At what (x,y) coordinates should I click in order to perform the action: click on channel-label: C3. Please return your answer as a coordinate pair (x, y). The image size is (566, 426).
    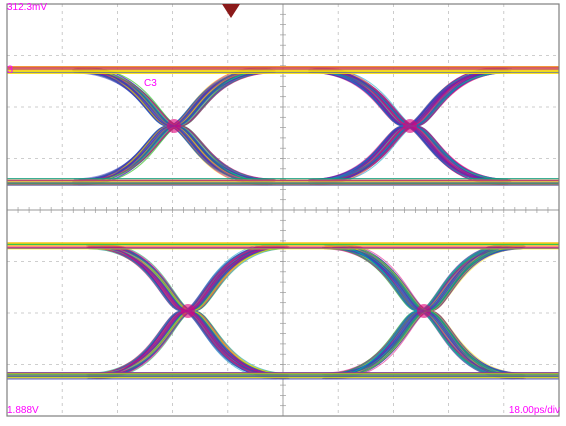
    Looking at the image, I should click on (150, 83).